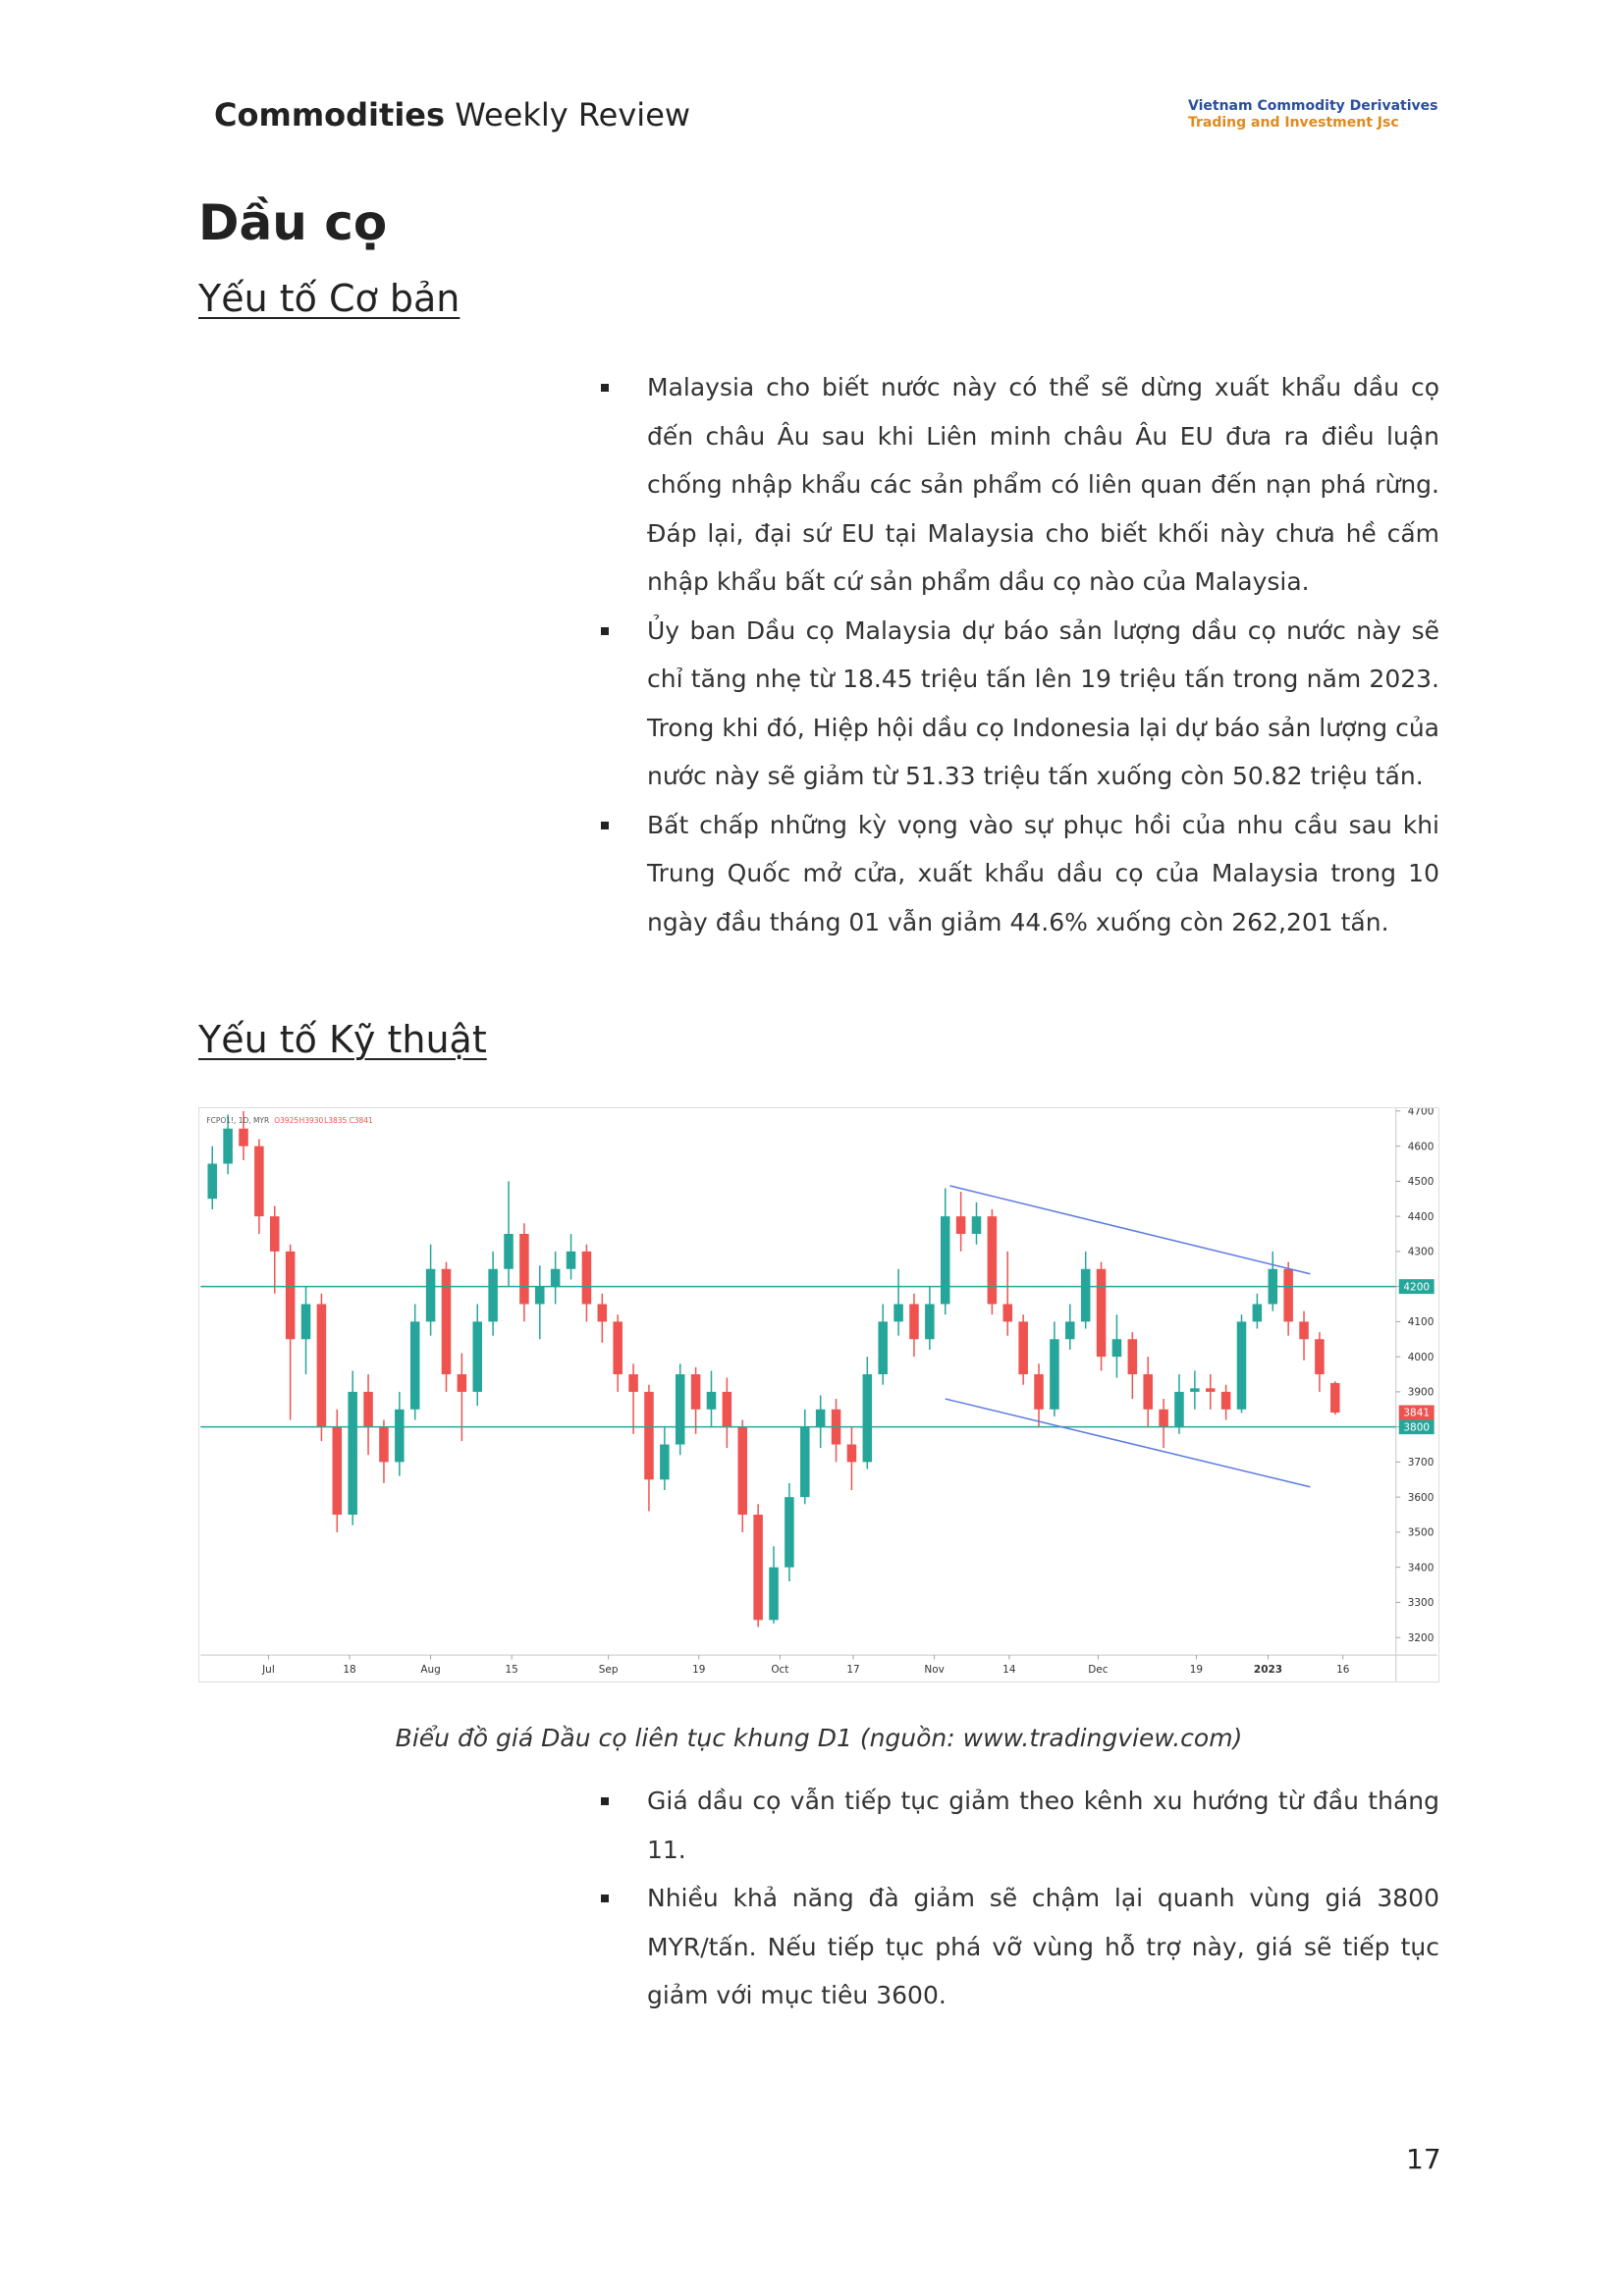 This screenshot has width=1624, height=2296. What do you see at coordinates (342, 1040) in the screenshot?
I see `section-heading: Yếu tố Kỹ thuật` at bounding box center [342, 1040].